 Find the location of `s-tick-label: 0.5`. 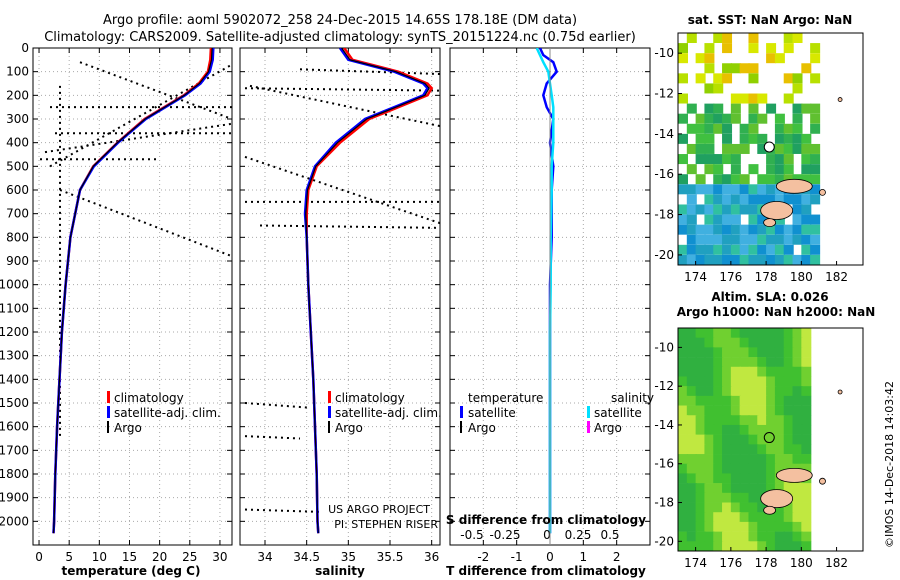

s-tick-label: 0.5 is located at coordinates (609, 535).